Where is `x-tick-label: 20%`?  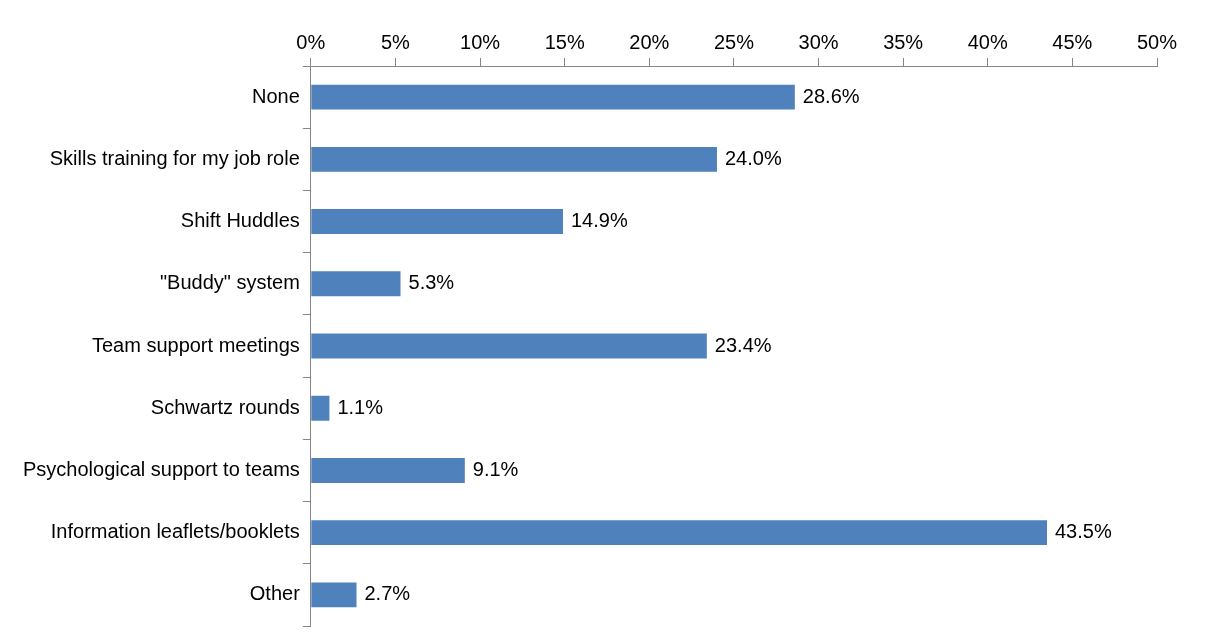
x-tick-label: 20% is located at coordinates (649, 41).